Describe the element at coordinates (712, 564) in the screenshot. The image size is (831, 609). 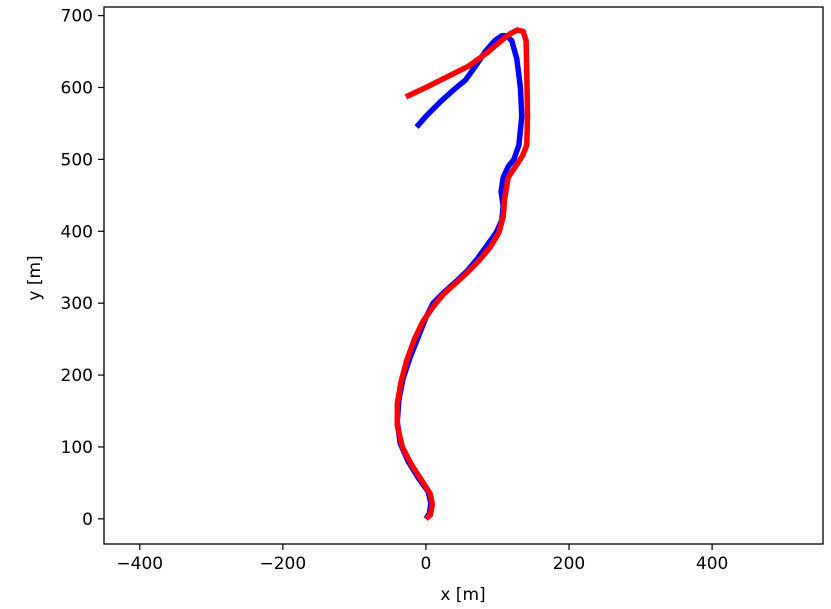
I see `x-tick-label: 400` at that location.